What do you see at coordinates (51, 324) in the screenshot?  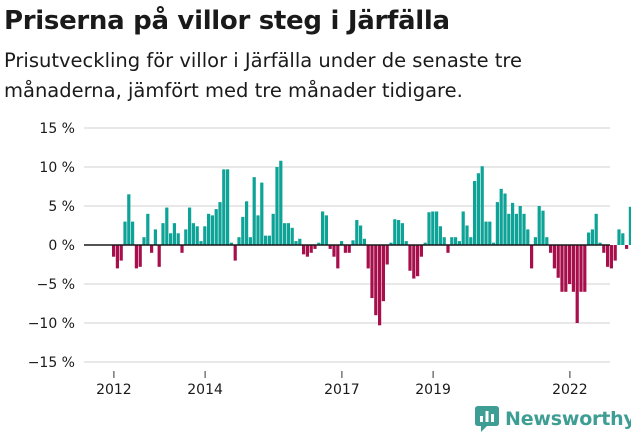 I see `y-tick-label: −10 %` at bounding box center [51, 324].